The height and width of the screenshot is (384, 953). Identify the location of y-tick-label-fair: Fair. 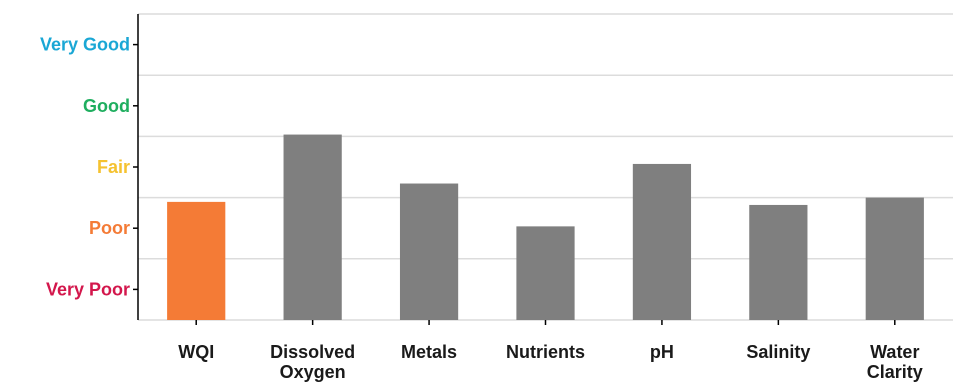
(113, 167).